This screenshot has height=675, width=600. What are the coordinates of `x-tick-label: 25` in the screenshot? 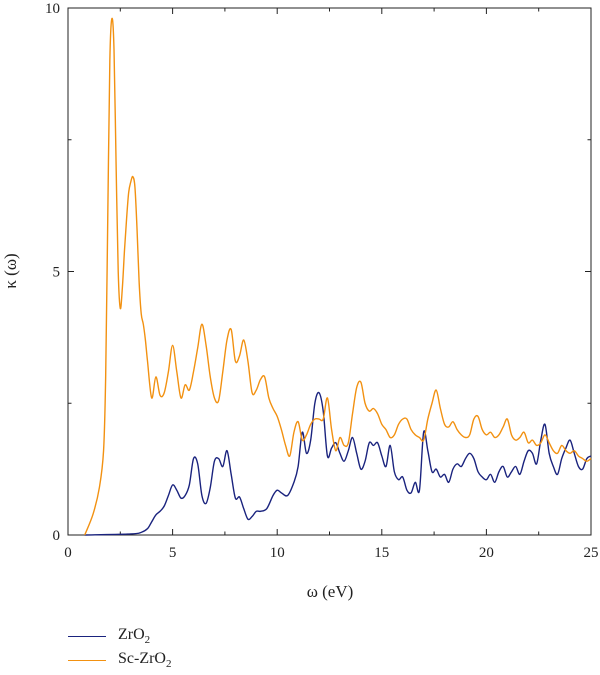 It's located at (591, 553).